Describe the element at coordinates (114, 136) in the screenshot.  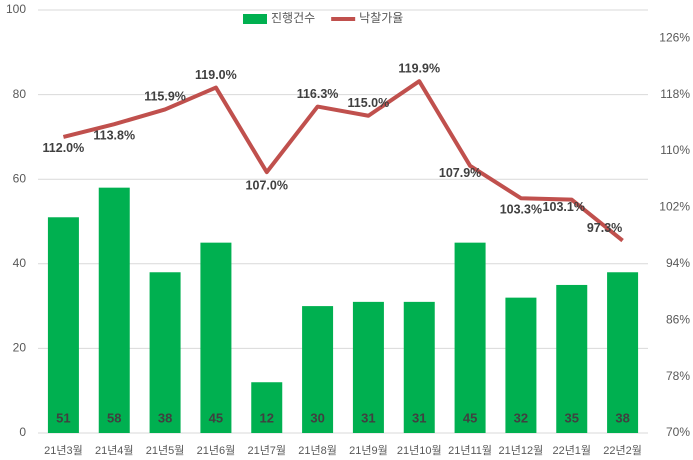
I see `value-label: 113.8%` at that location.